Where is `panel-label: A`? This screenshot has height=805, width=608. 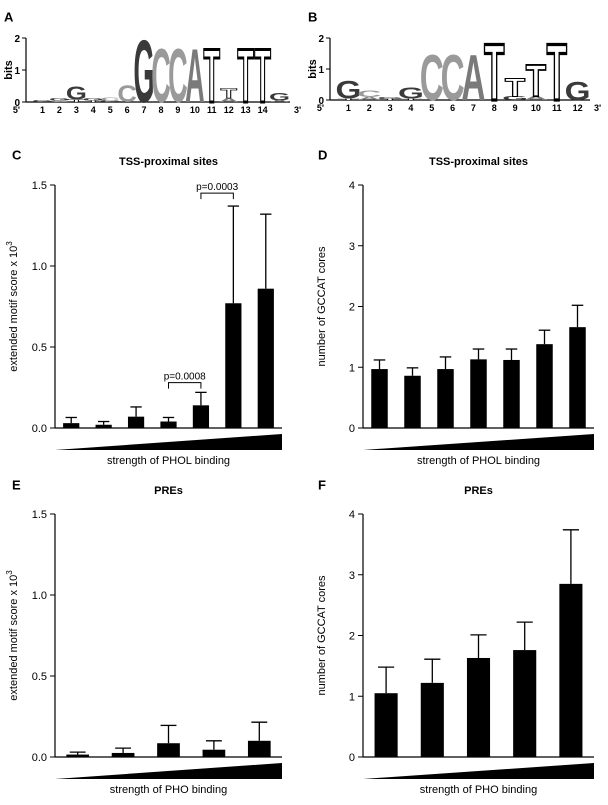 panel-label: A is located at coordinates (9, 17).